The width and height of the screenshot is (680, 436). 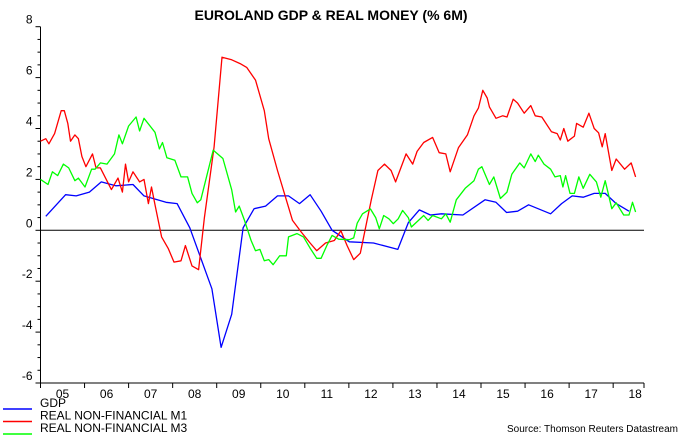 I want to click on x-tick-label: 05, so click(x=63, y=394).